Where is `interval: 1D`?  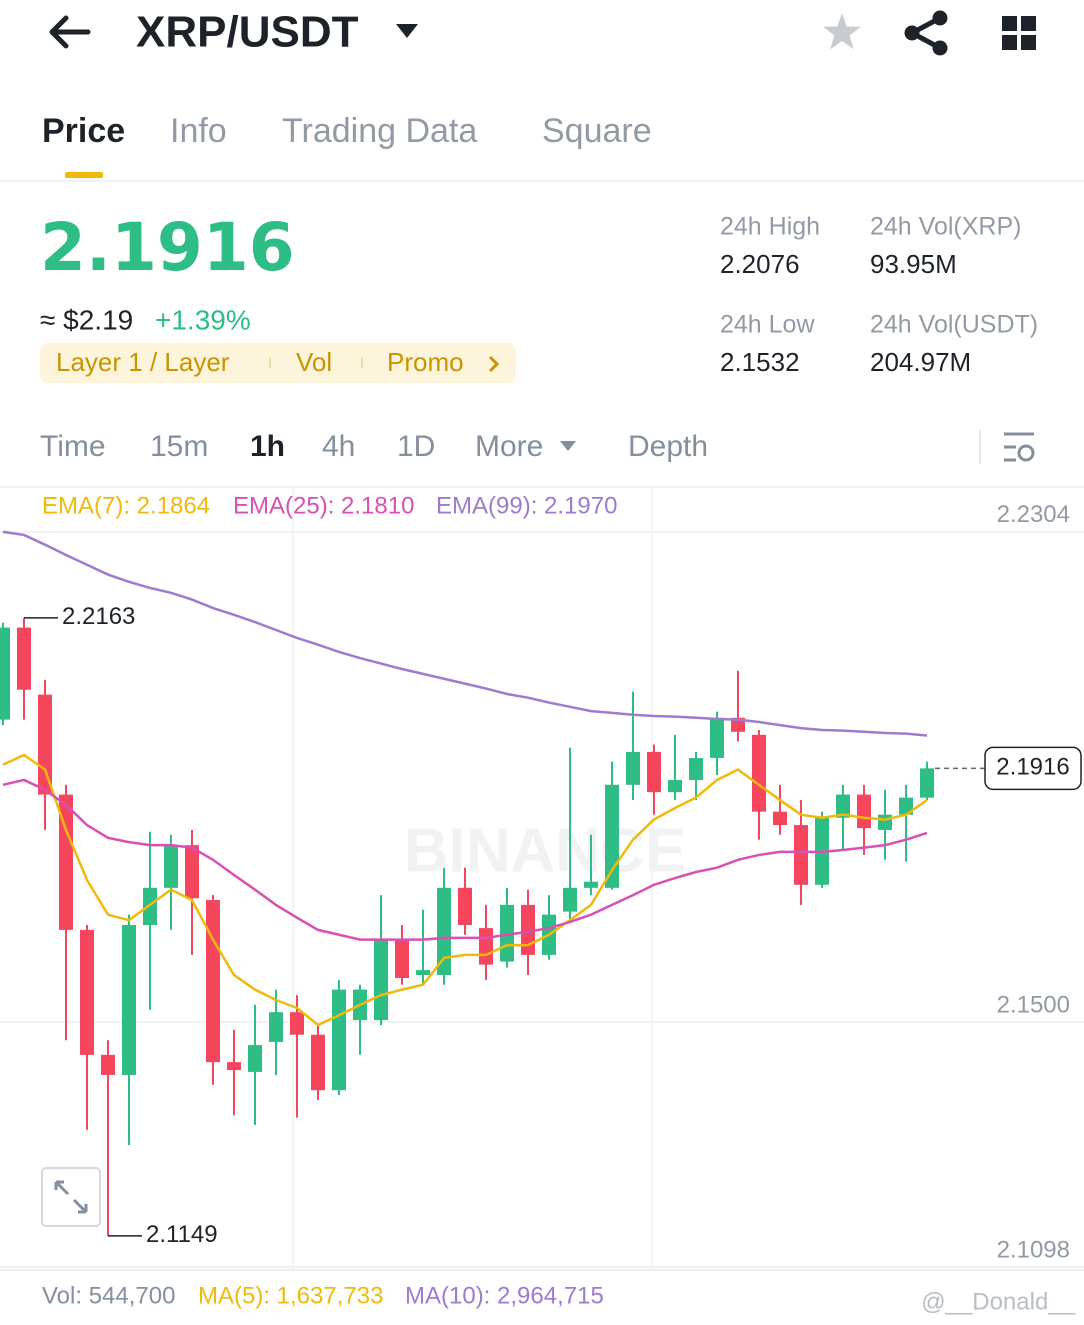
interval: 1D is located at coordinates (416, 446).